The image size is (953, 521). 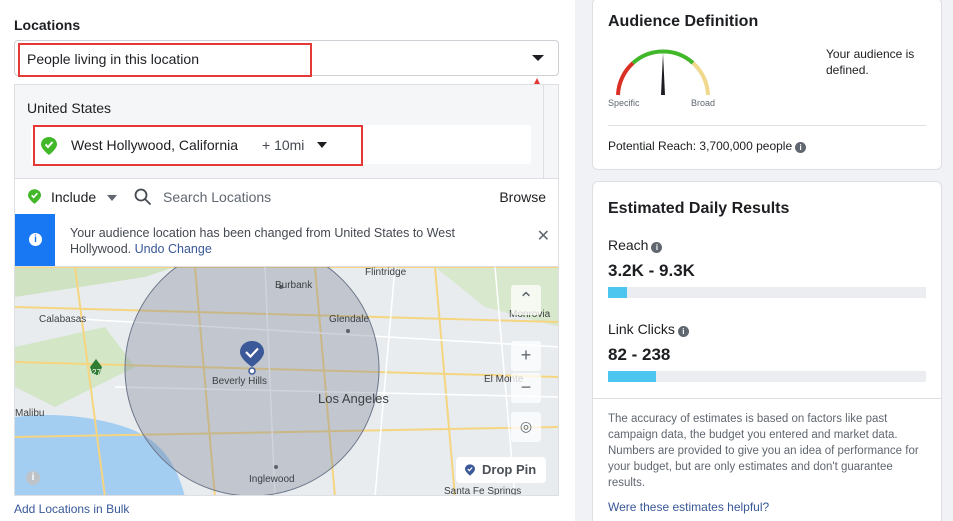 What do you see at coordinates (663, 72) in the screenshot?
I see `audience-gauge` at bounding box center [663, 72].